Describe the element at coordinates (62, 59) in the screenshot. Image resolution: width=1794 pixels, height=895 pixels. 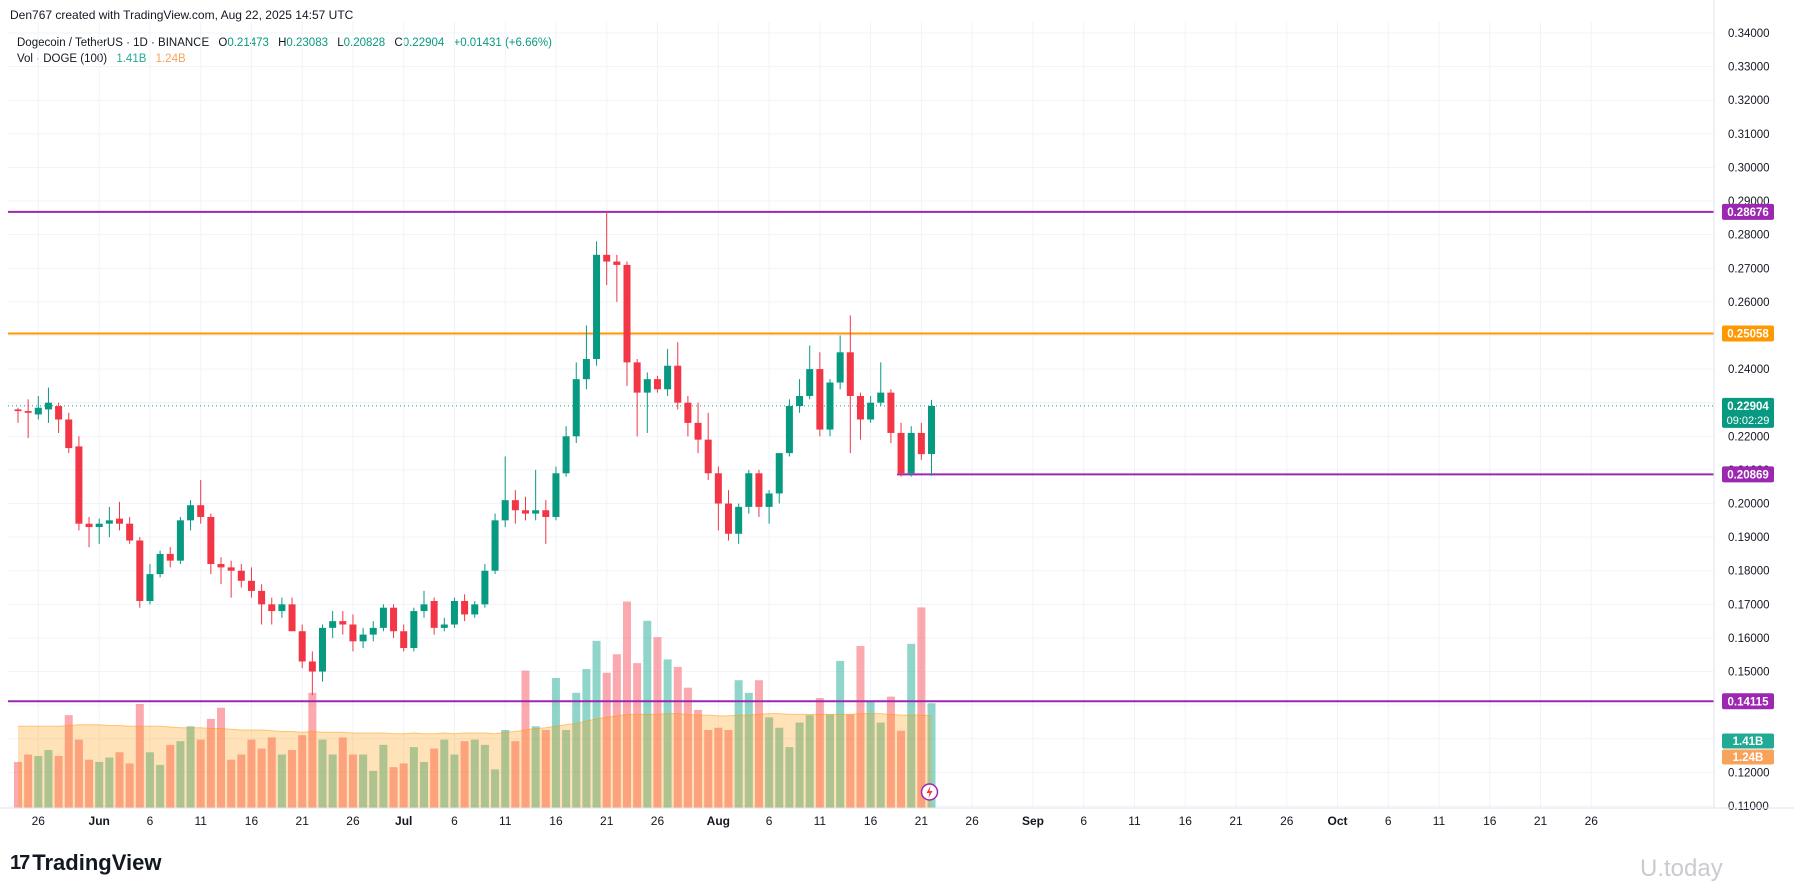
I see `legend-volume-label: Vol · DOGE (100)` at that location.